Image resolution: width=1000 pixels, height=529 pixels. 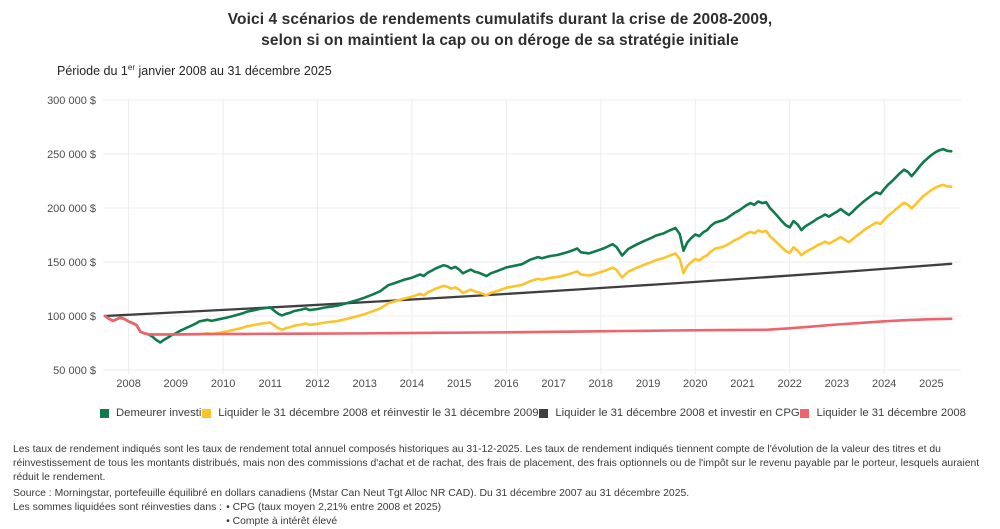 I want to click on svg-text: 2008, so click(x=128, y=384).